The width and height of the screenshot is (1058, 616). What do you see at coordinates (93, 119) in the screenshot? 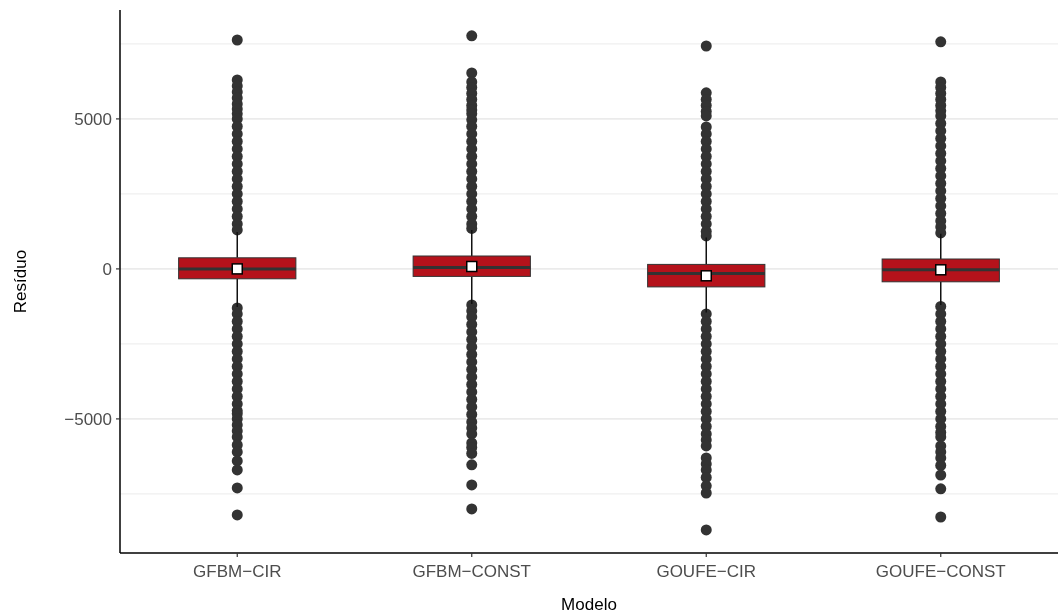
I see `y-tick-label: 5000` at bounding box center [93, 119].